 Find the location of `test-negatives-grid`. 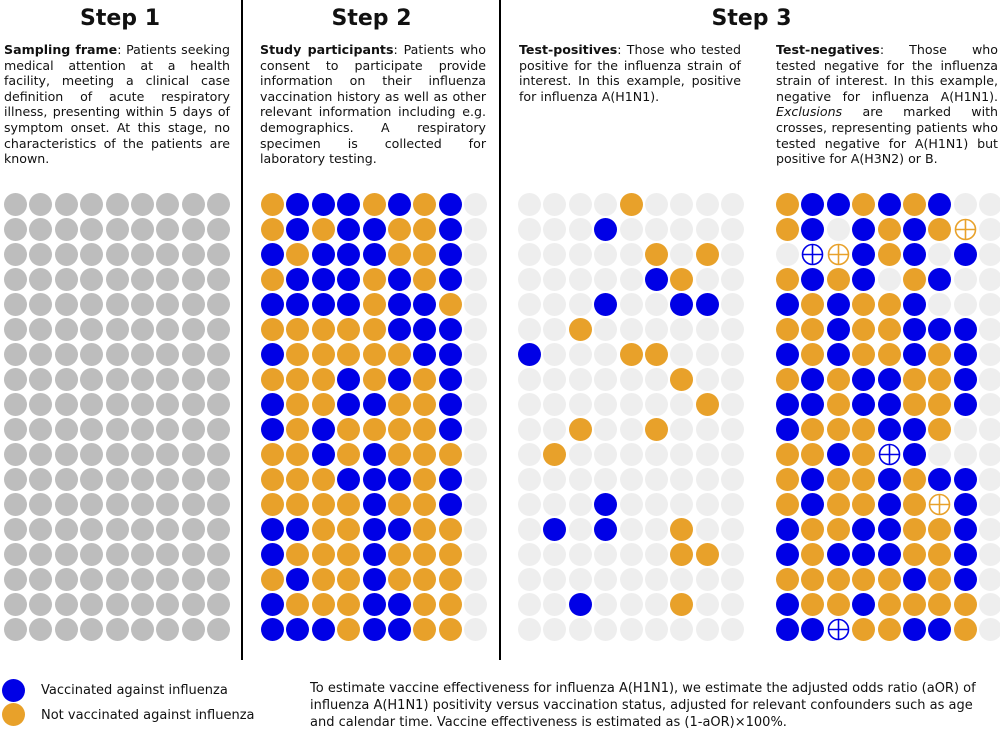

test-negatives-grid is located at coordinates (888, 418).